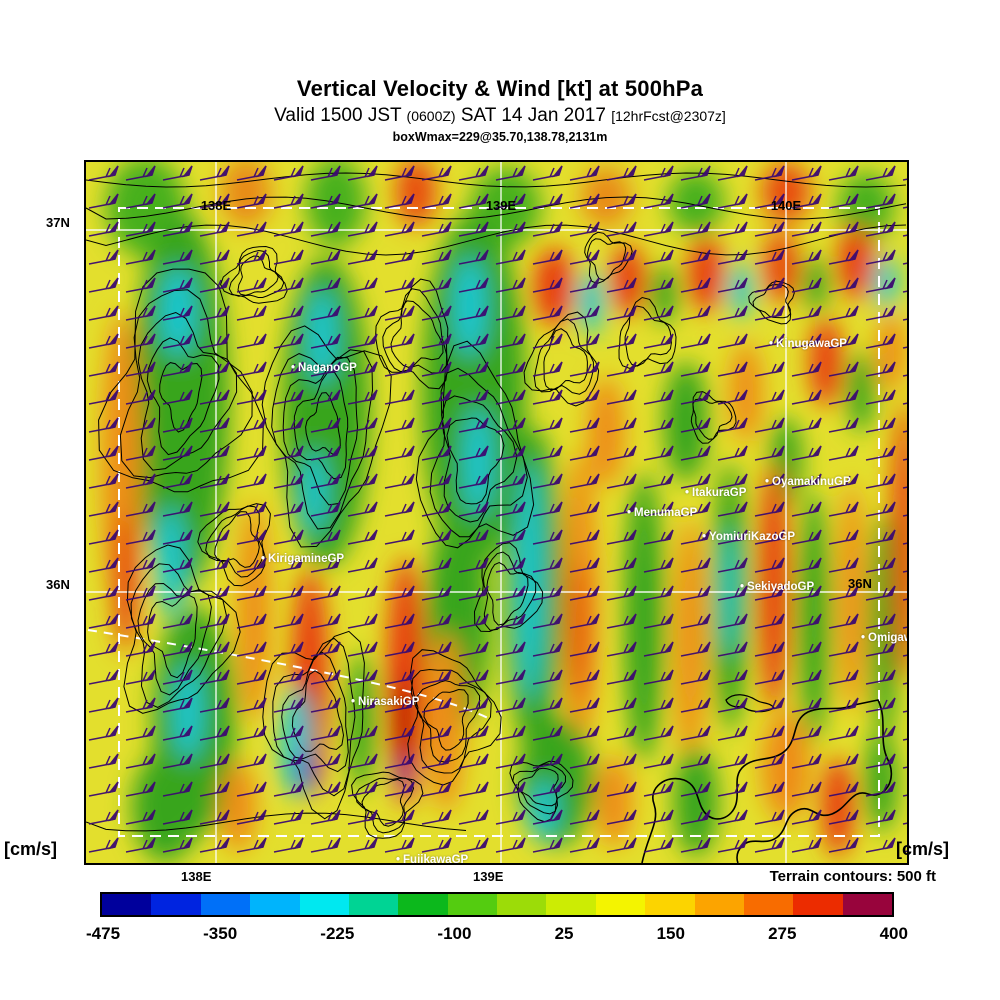  What do you see at coordinates (58, 222) in the screenshot?
I see `lat-label-37n-left: 37N` at bounding box center [58, 222].